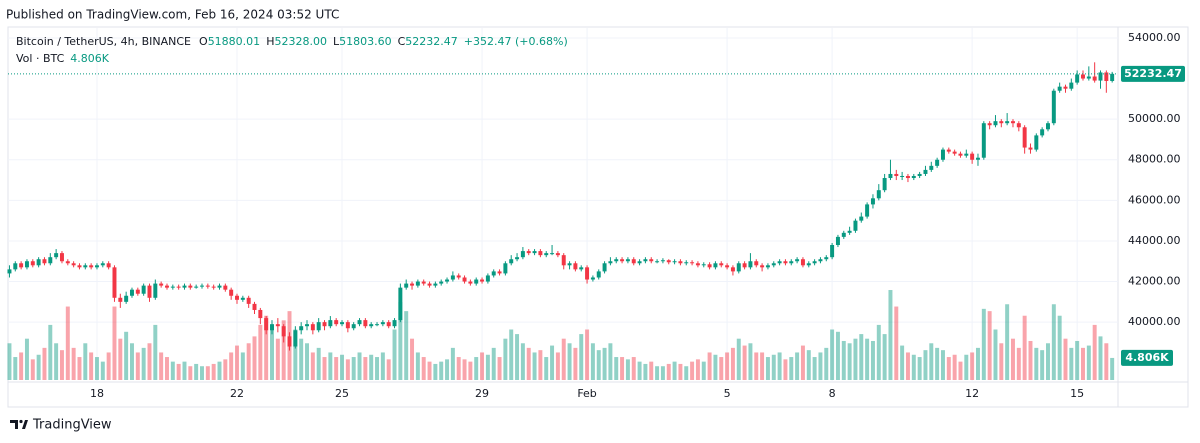  What do you see at coordinates (336, 41) in the screenshot?
I see `ohlc-key: L` at bounding box center [336, 41].